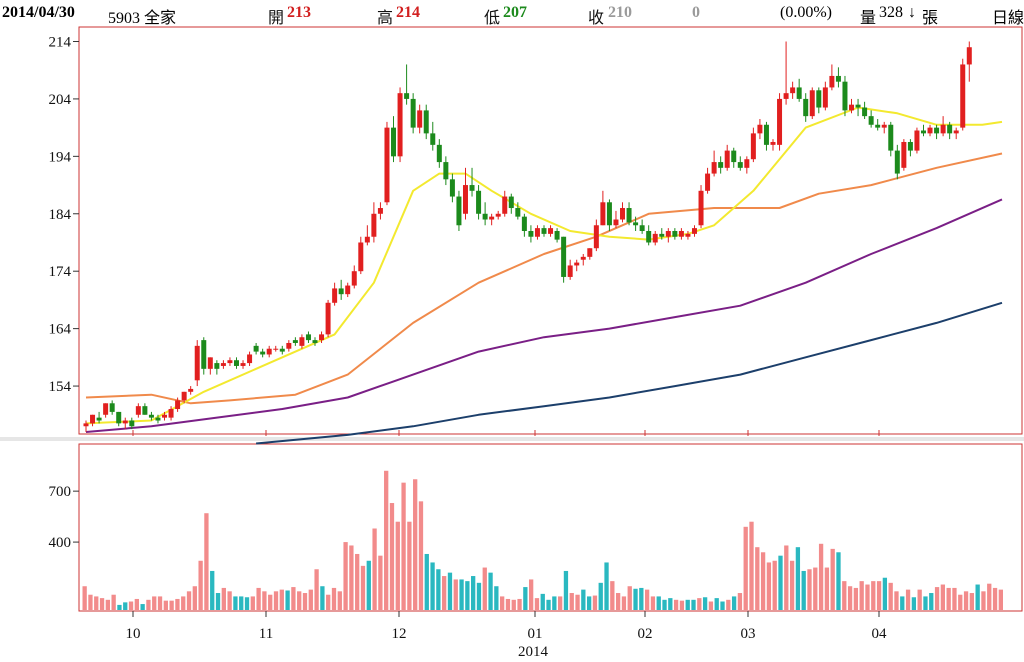  What do you see at coordinates (533, 652) in the screenshot?
I see `year-label: 2014` at bounding box center [533, 652].